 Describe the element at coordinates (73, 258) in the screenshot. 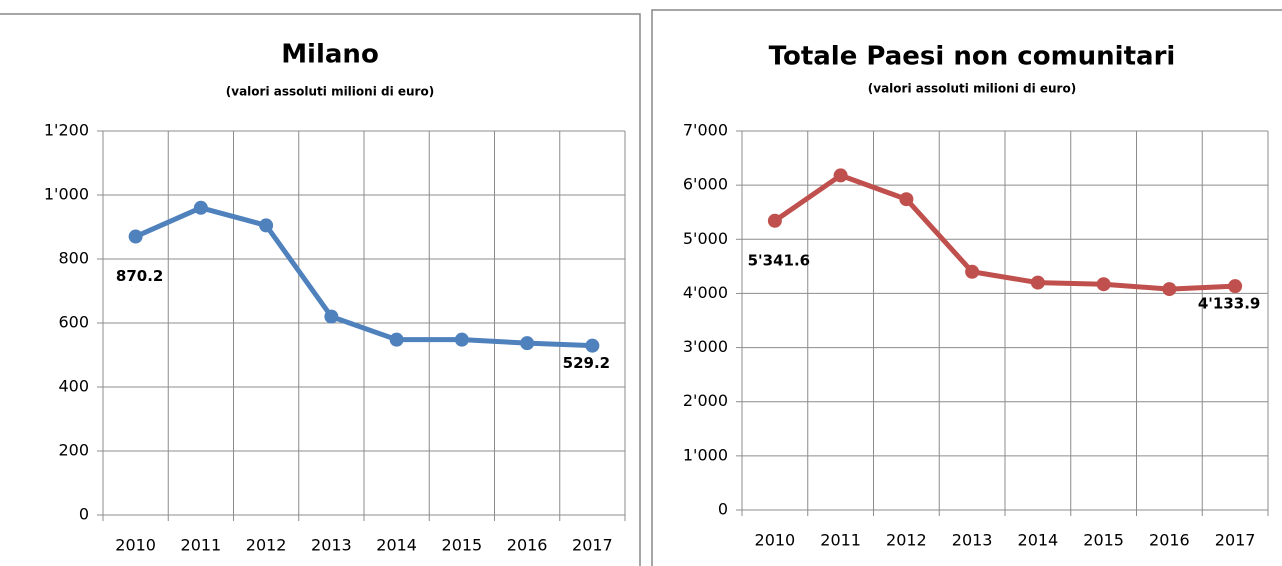

I see `y-tick-label: 800` at that location.